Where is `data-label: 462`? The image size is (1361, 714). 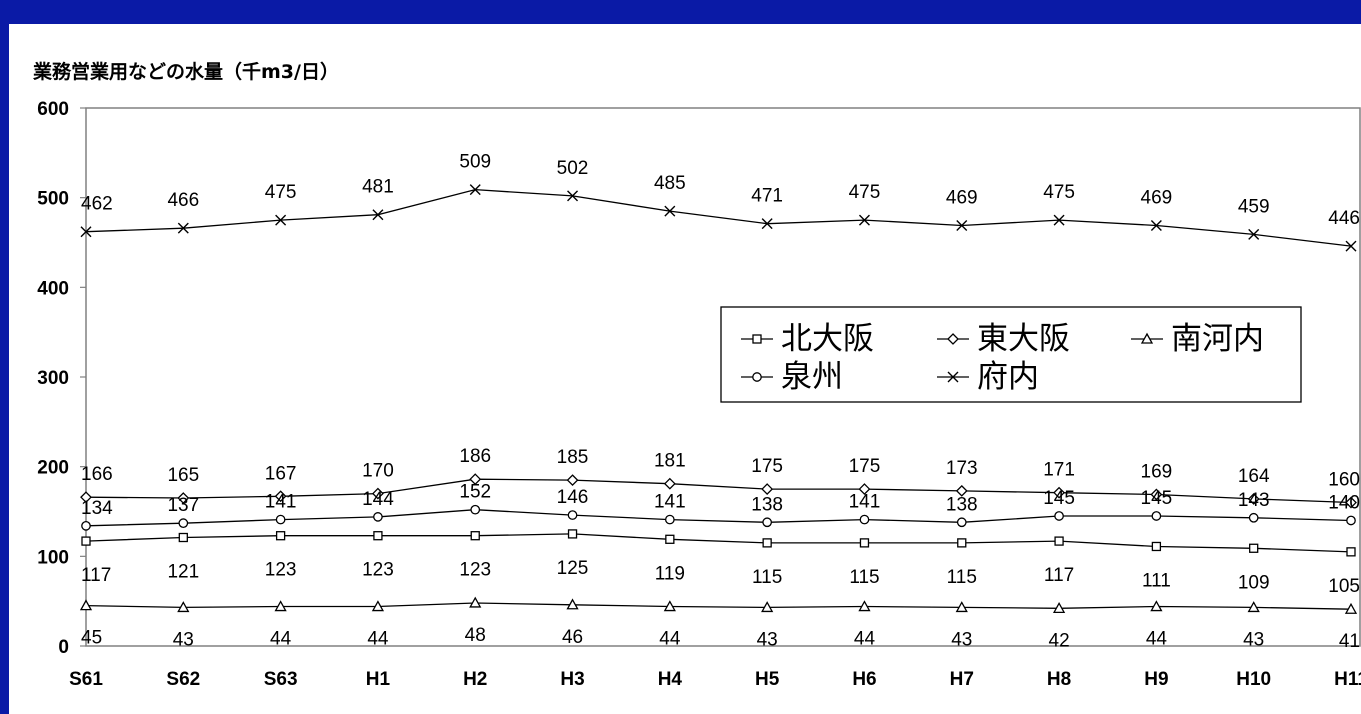 data-label: 462 is located at coordinates (97, 204).